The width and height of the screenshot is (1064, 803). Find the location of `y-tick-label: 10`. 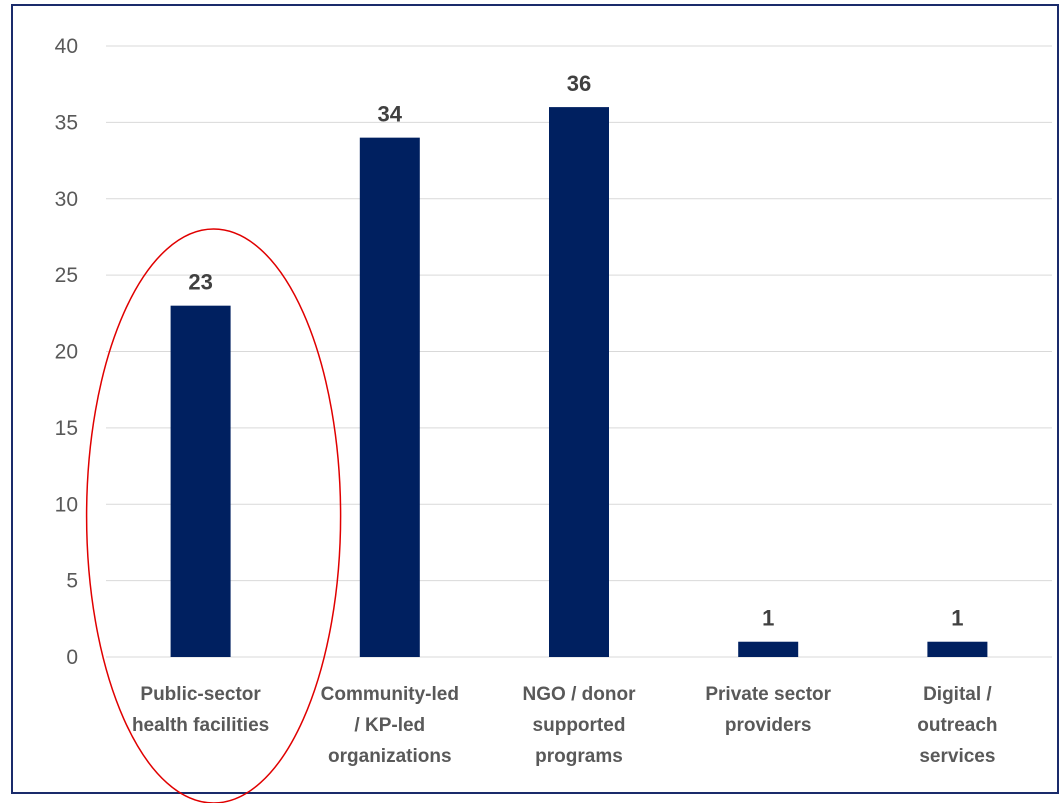

y-tick-label: 10 is located at coordinates (66, 504).